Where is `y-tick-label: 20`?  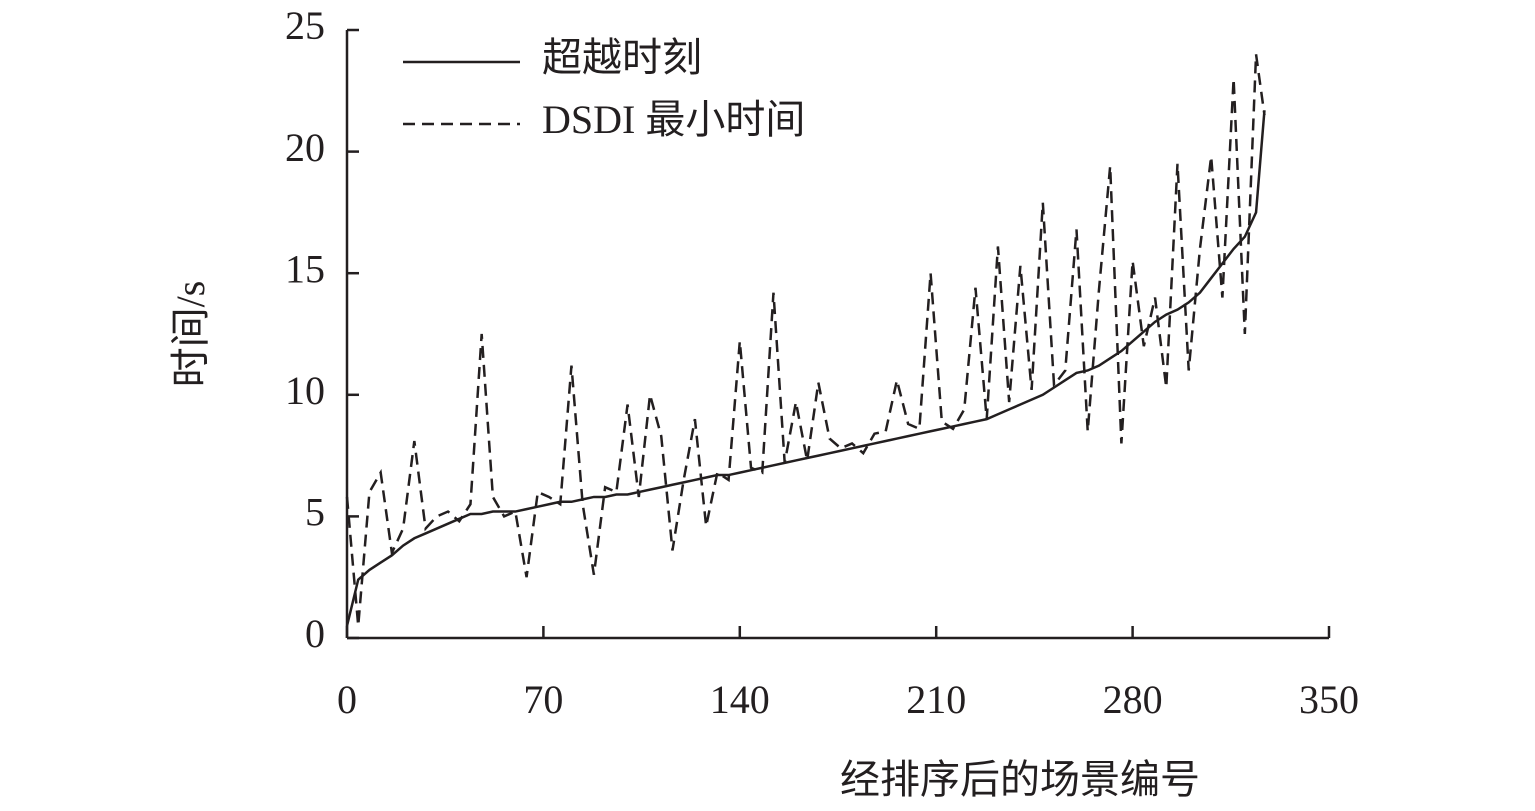 y-tick-label: 20 is located at coordinates (305, 147).